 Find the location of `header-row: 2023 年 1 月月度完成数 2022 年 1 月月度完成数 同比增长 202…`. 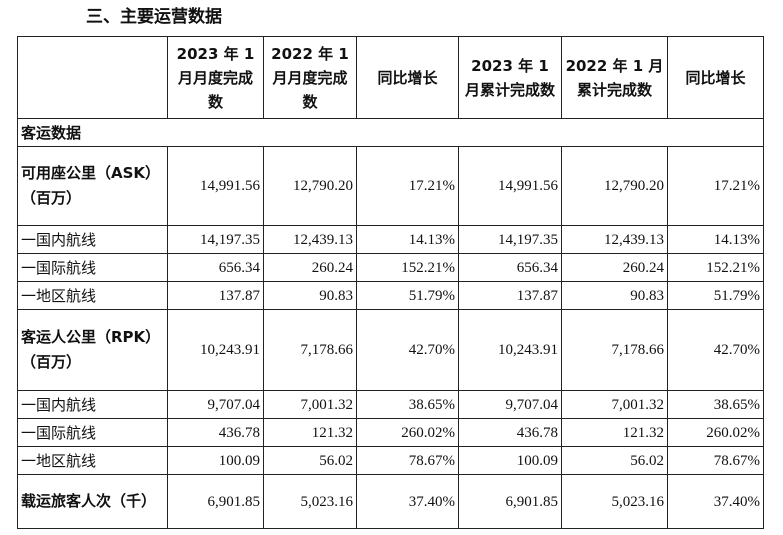

header-row: 2023 年 1 月月度完成数 2022 年 1 月月度完成数 同比增长 202… is located at coordinates (390, 77).